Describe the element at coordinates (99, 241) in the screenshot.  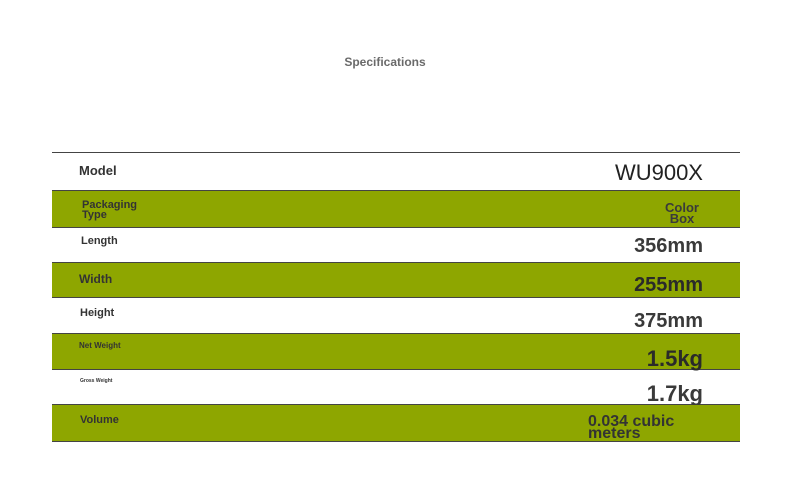
I see `label: Length` at that location.